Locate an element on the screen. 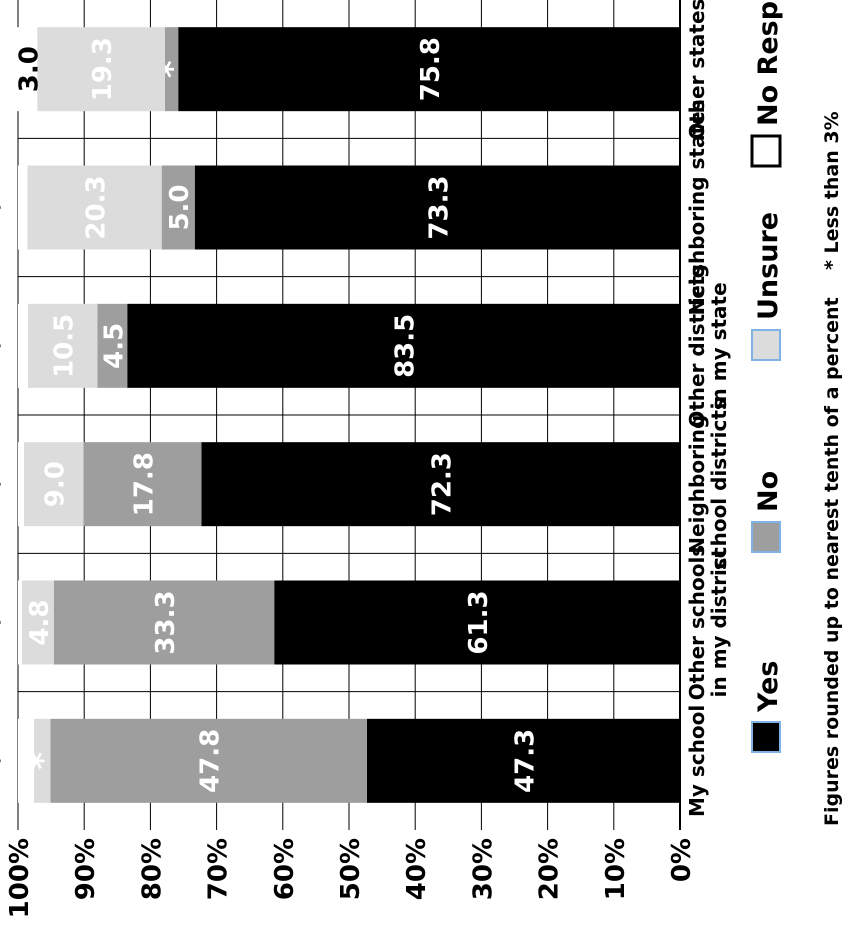 Image resolution: width=846 pixels, height=926 pixels. bar-no-response-my-school is located at coordinates (26, 760).